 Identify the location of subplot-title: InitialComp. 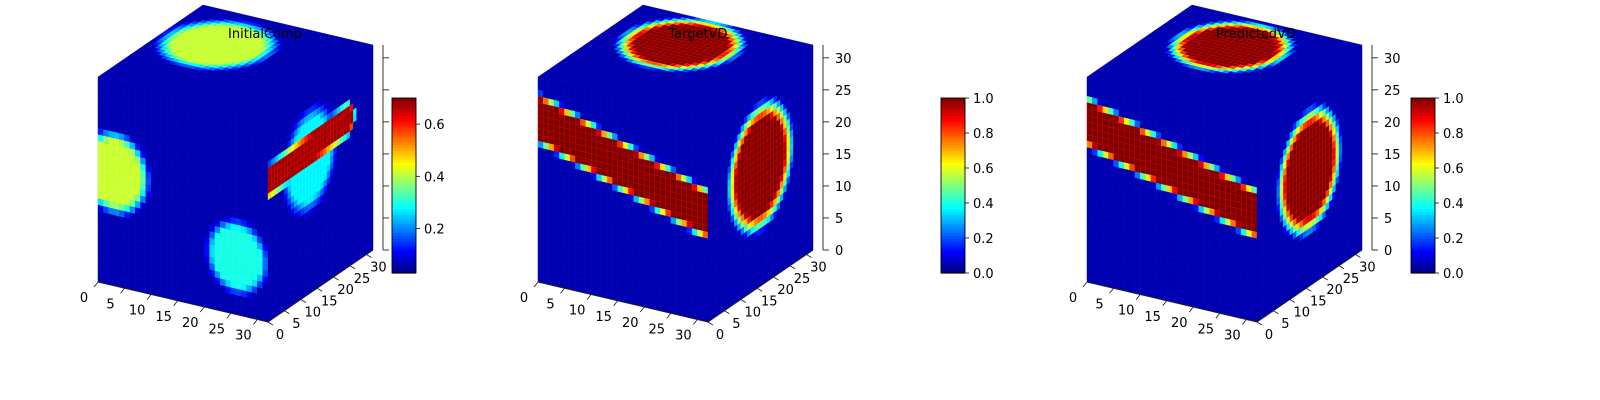
(265, 34).